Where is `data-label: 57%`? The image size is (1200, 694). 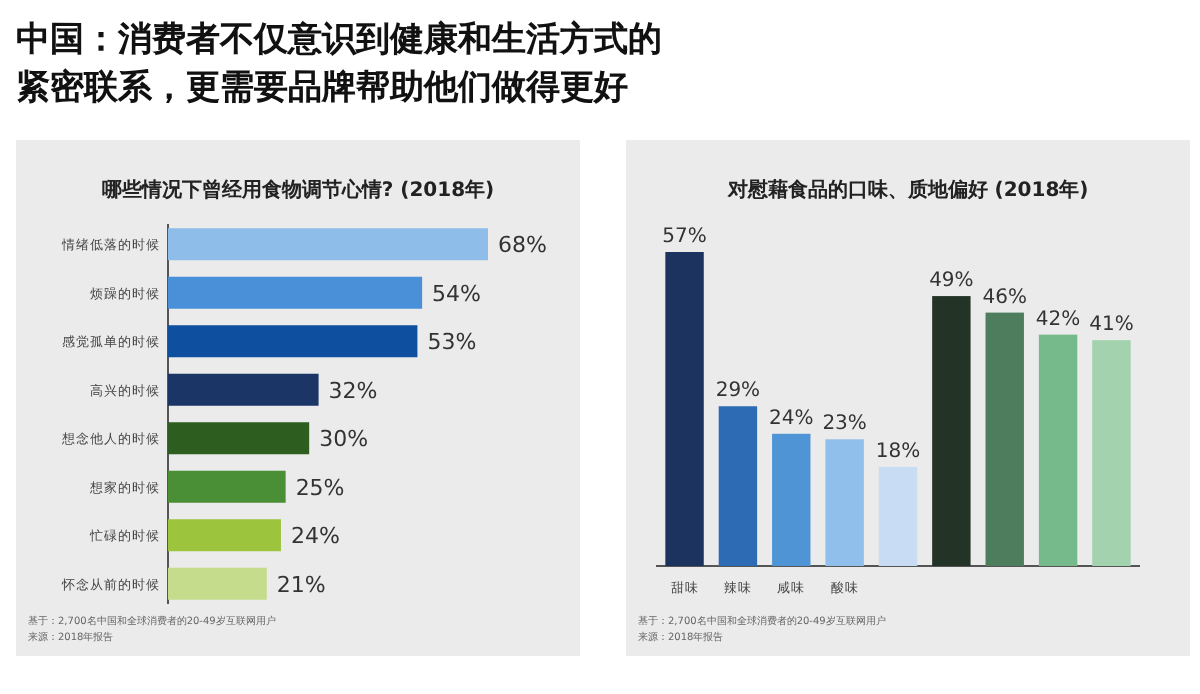 data-label: 57% is located at coordinates (684, 237).